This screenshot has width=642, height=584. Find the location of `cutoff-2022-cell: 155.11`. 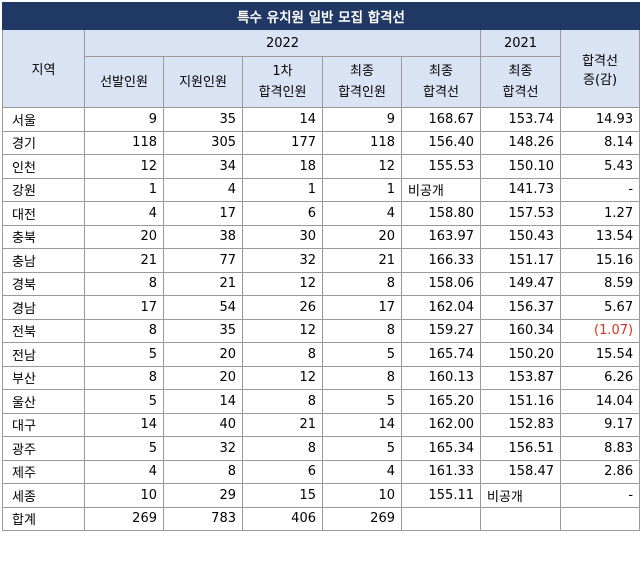

cutoff-2022-cell: 155.11 is located at coordinates (441, 495).